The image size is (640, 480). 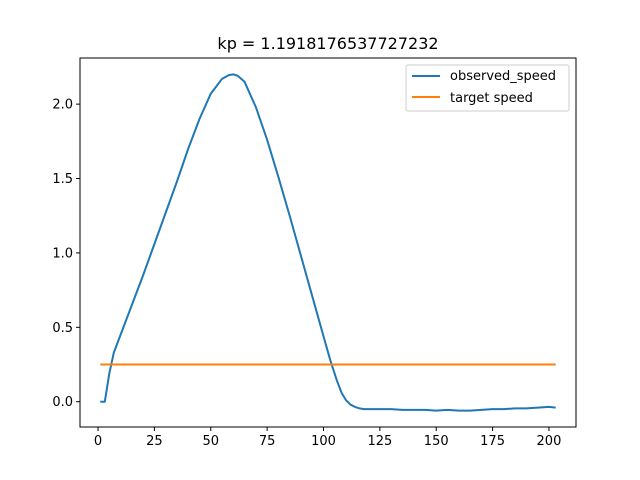 I want to click on x-tick-label: 0, so click(x=98, y=441).